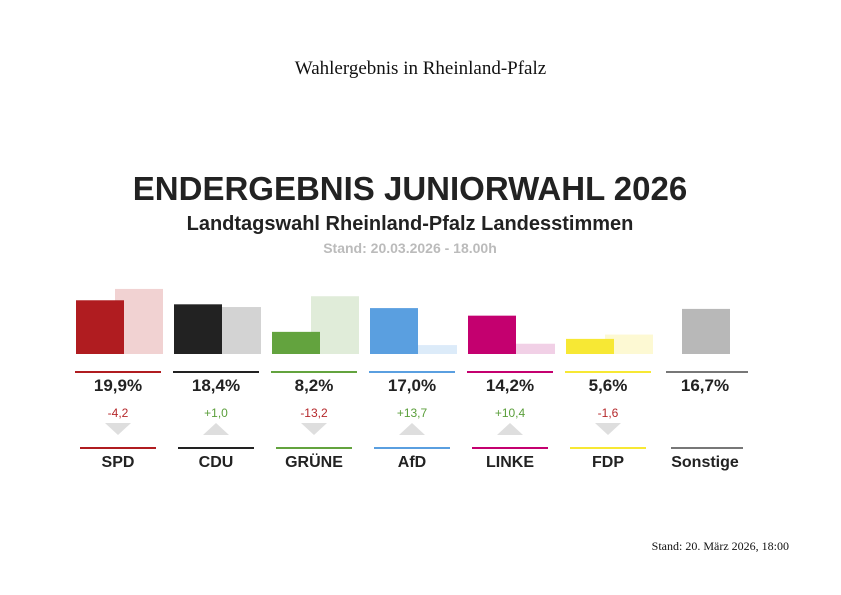  I want to click on bar-current-spd, so click(100, 327).